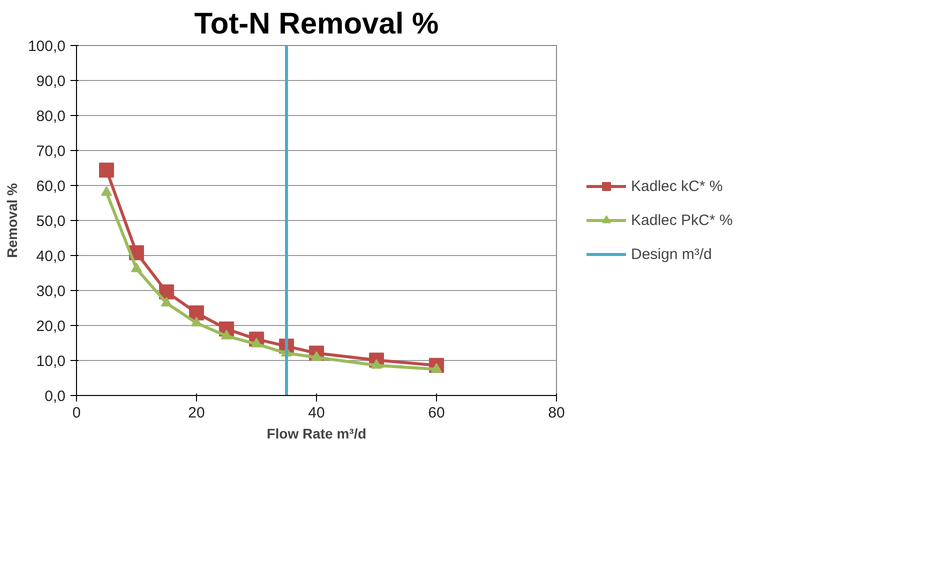 The height and width of the screenshot is (588, 928). What do you see at coordinates (51, 256) in the screenshot?
I see `y-tick-label: 40,0` at bounding box center [51, 256].